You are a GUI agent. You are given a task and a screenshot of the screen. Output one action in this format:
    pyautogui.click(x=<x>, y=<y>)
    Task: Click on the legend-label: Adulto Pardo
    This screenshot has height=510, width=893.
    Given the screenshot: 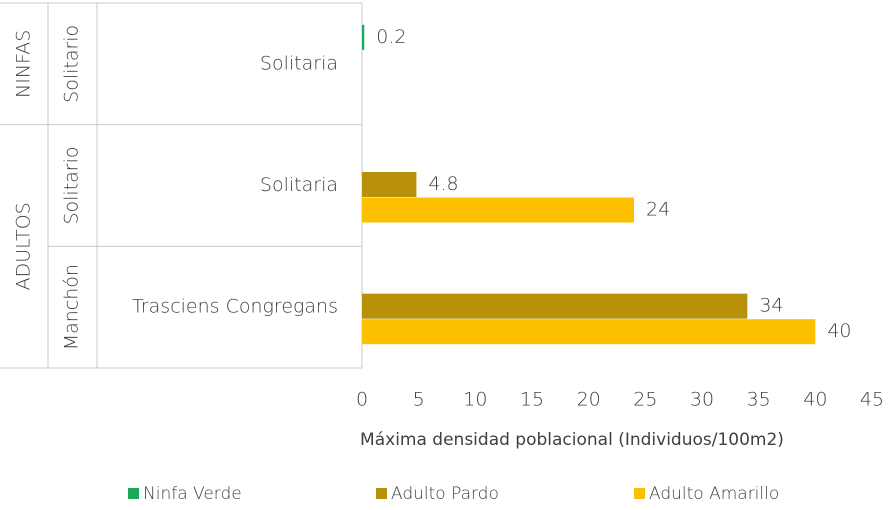 What is the action you would take?
    pyautogui.click(x=445, y=494)
    